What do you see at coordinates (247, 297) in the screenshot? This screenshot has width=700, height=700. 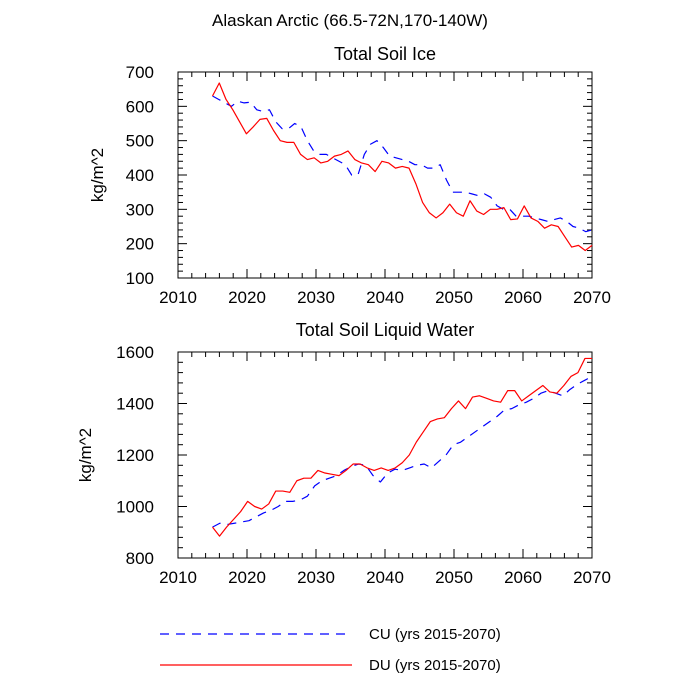 I see `x-tick-label-soil-ice: 2020` at bounding box center [247, 297].